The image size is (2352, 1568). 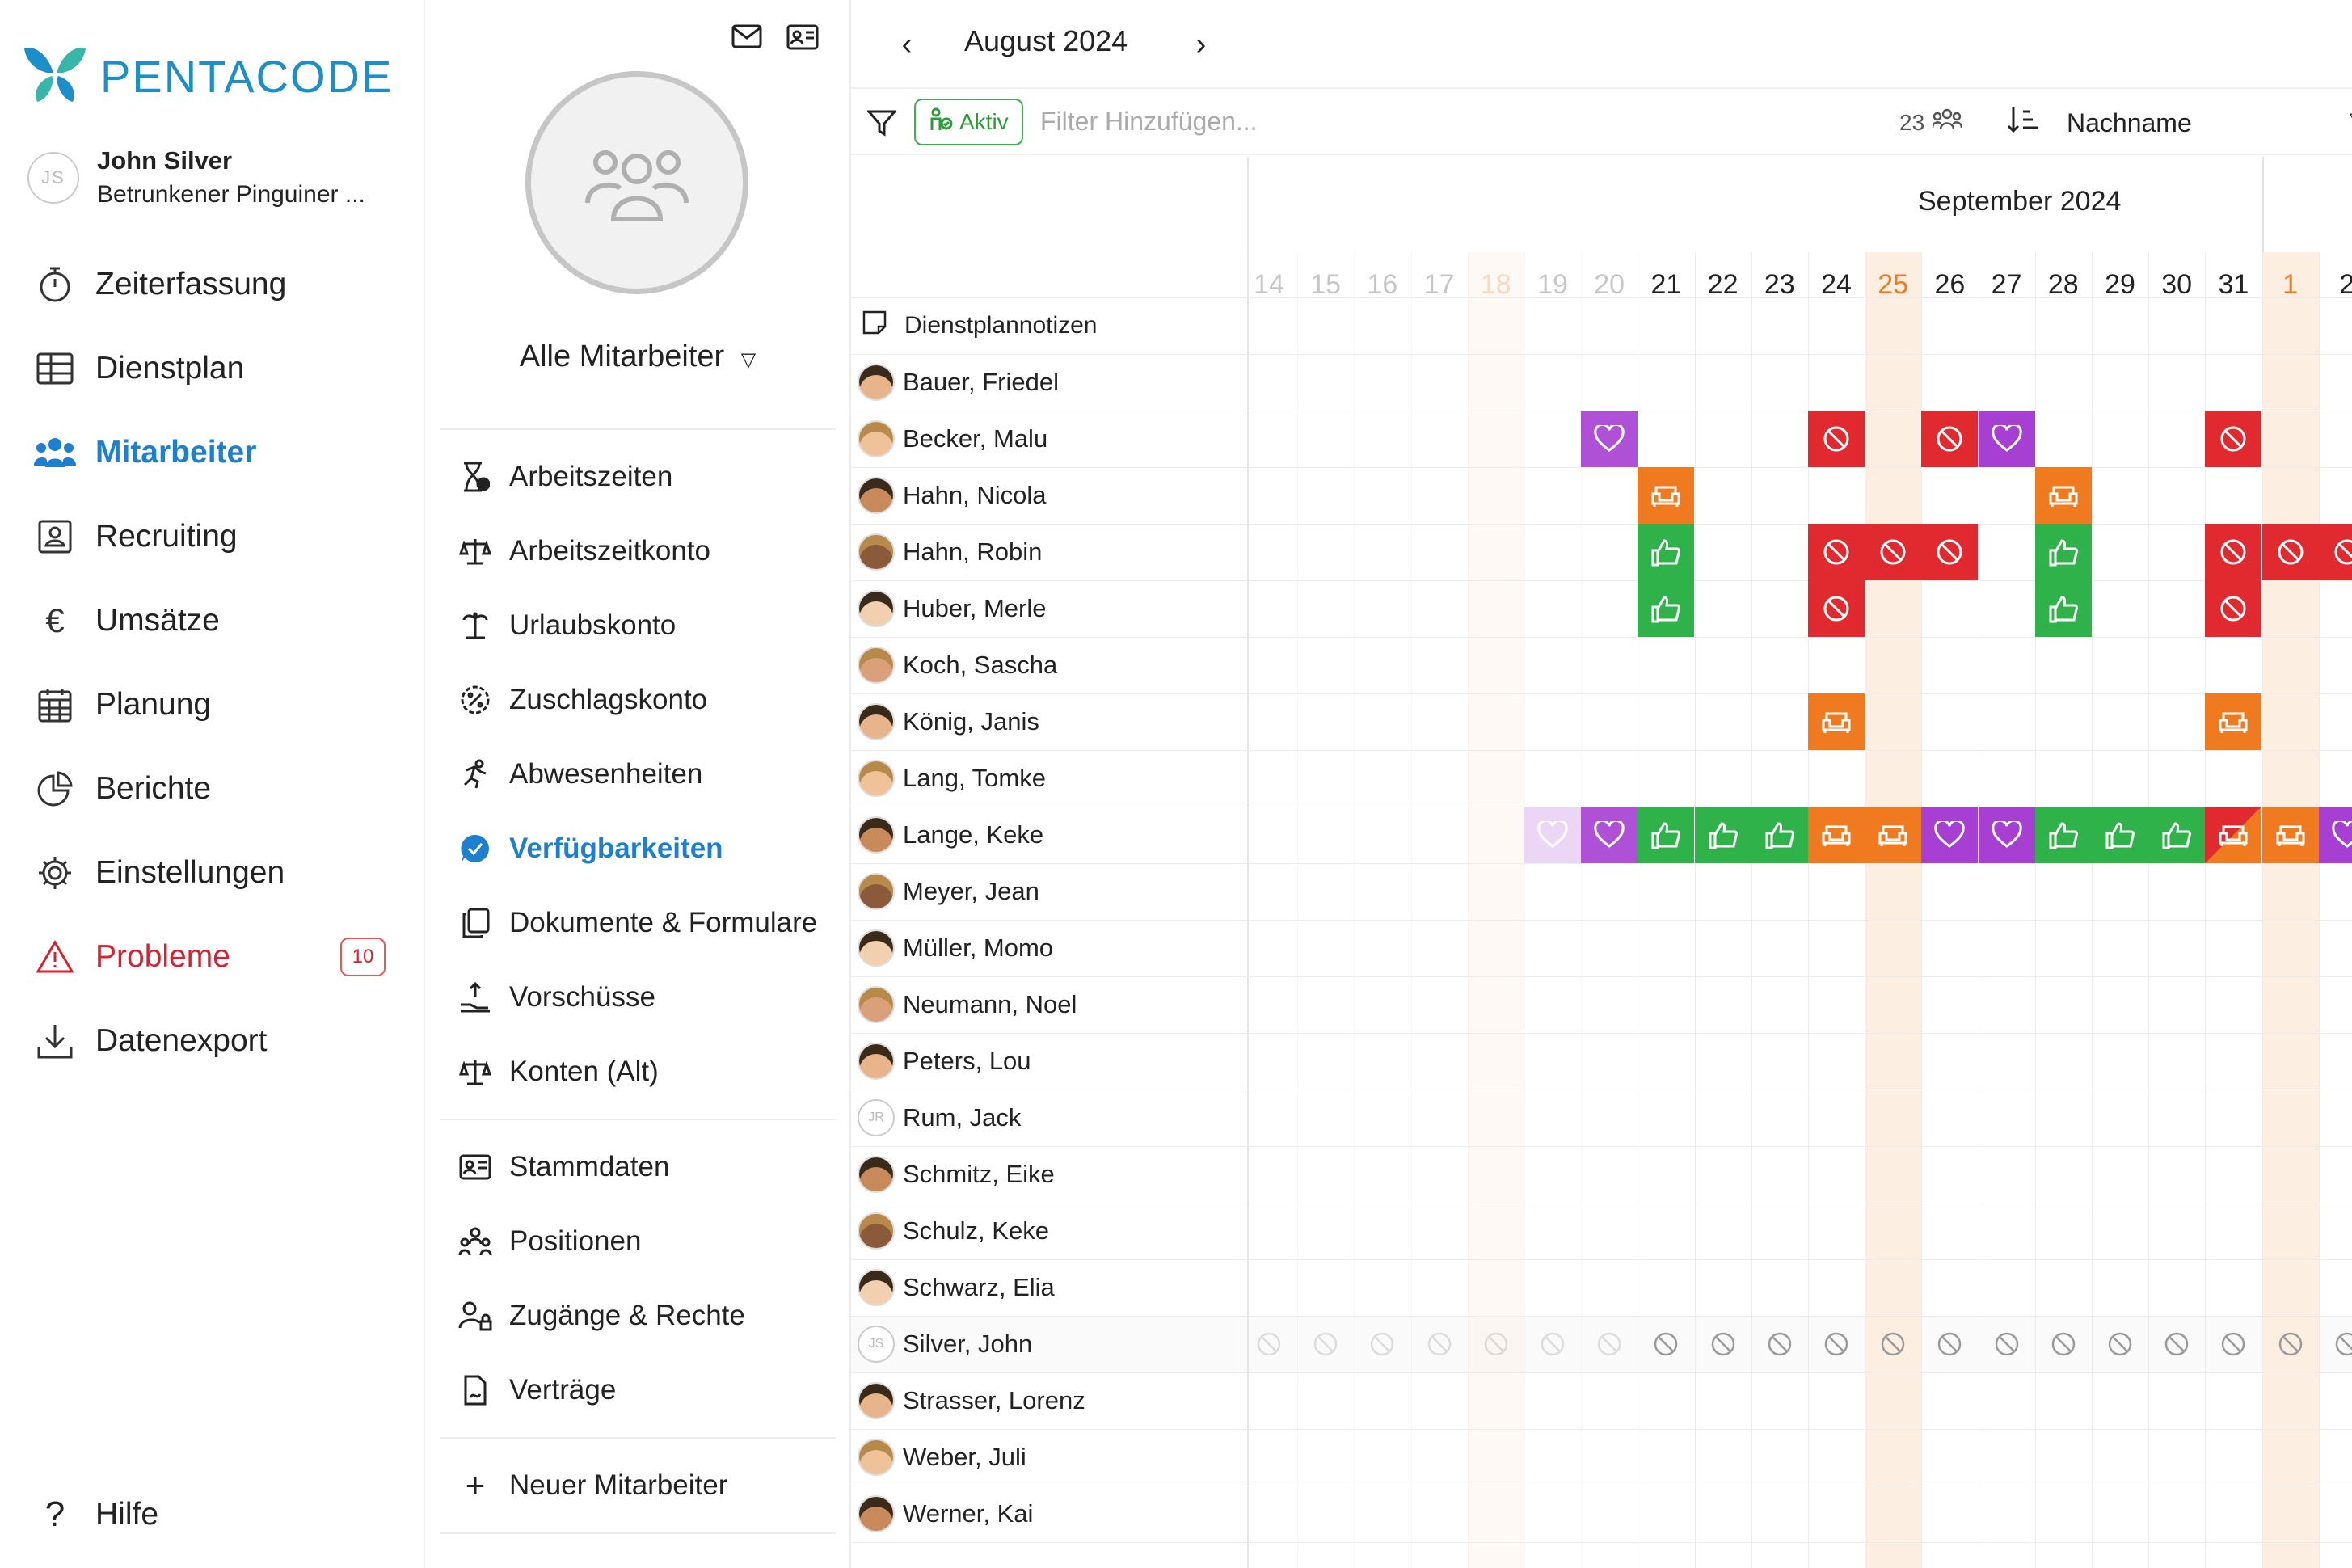 What do you see at coordinates (1049, 1118) in the screenshot?
I see `employee-row: JR Rum, Jack` at bounding box center [1049, 1118].